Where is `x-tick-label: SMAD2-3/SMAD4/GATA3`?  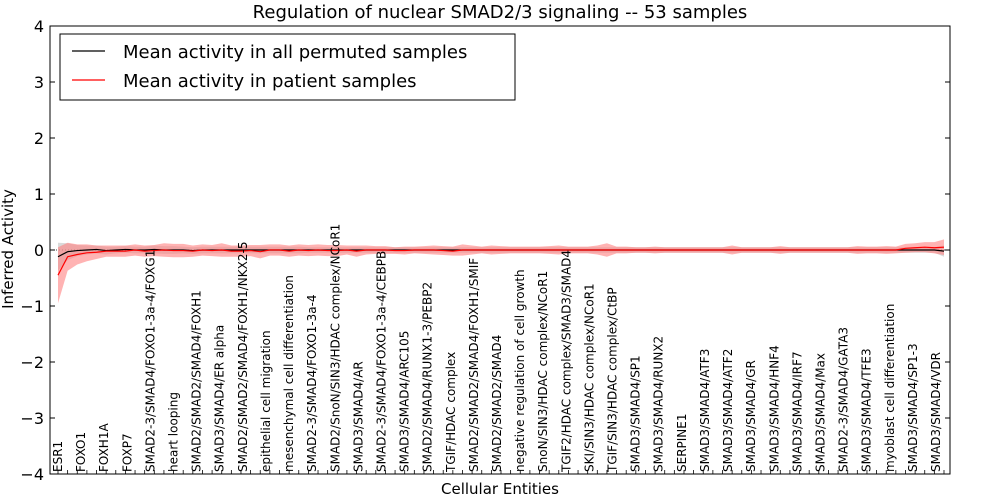
x-tick-label: SMAD2-3/SMAD4/GATA3 is located at coordinates (844, 399).